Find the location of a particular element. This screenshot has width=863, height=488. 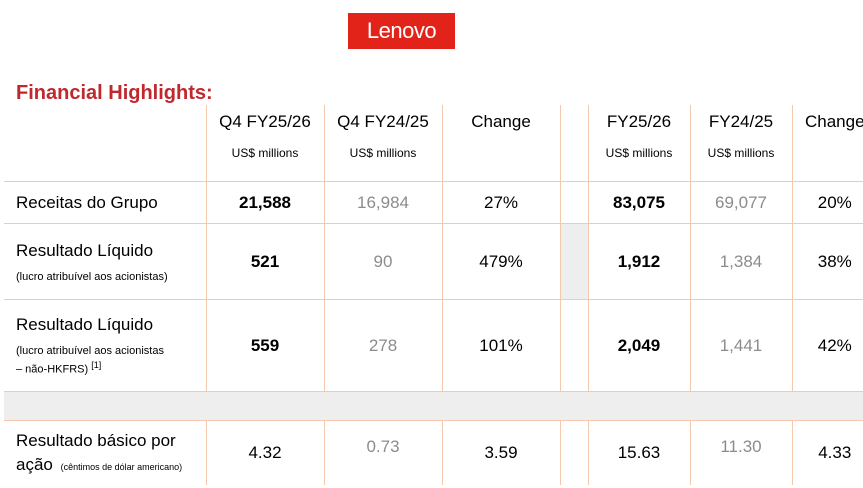

row-label-2: ação is located at coordinates (34, 464).